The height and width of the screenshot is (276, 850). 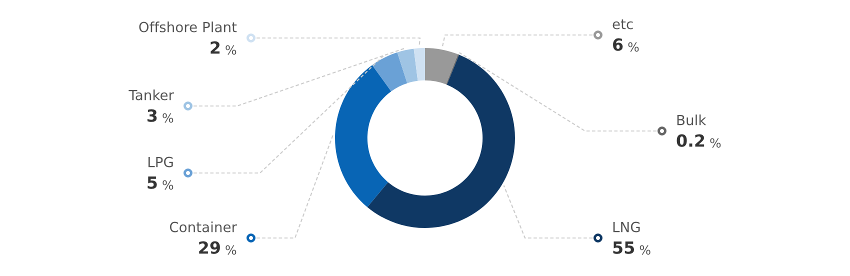 What do you see at coordinates (691, 120) in the screenshot?
I see `slice-label: Bulk` at bounding box center [691, 120].